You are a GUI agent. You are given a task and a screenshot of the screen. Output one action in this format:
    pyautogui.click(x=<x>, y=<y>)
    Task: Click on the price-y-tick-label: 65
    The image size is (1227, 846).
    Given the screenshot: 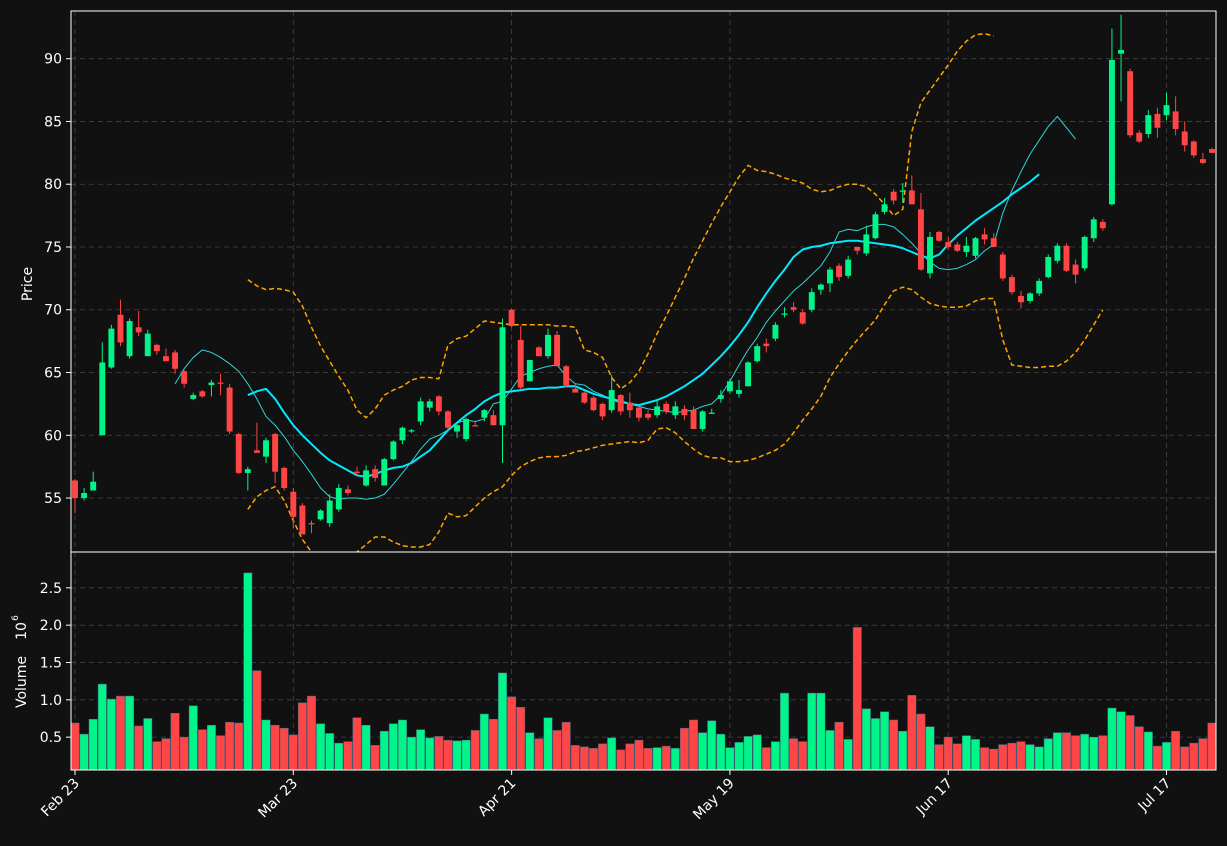 What is the action you would take?
    pyautogui.click(x=53, y=374)
    